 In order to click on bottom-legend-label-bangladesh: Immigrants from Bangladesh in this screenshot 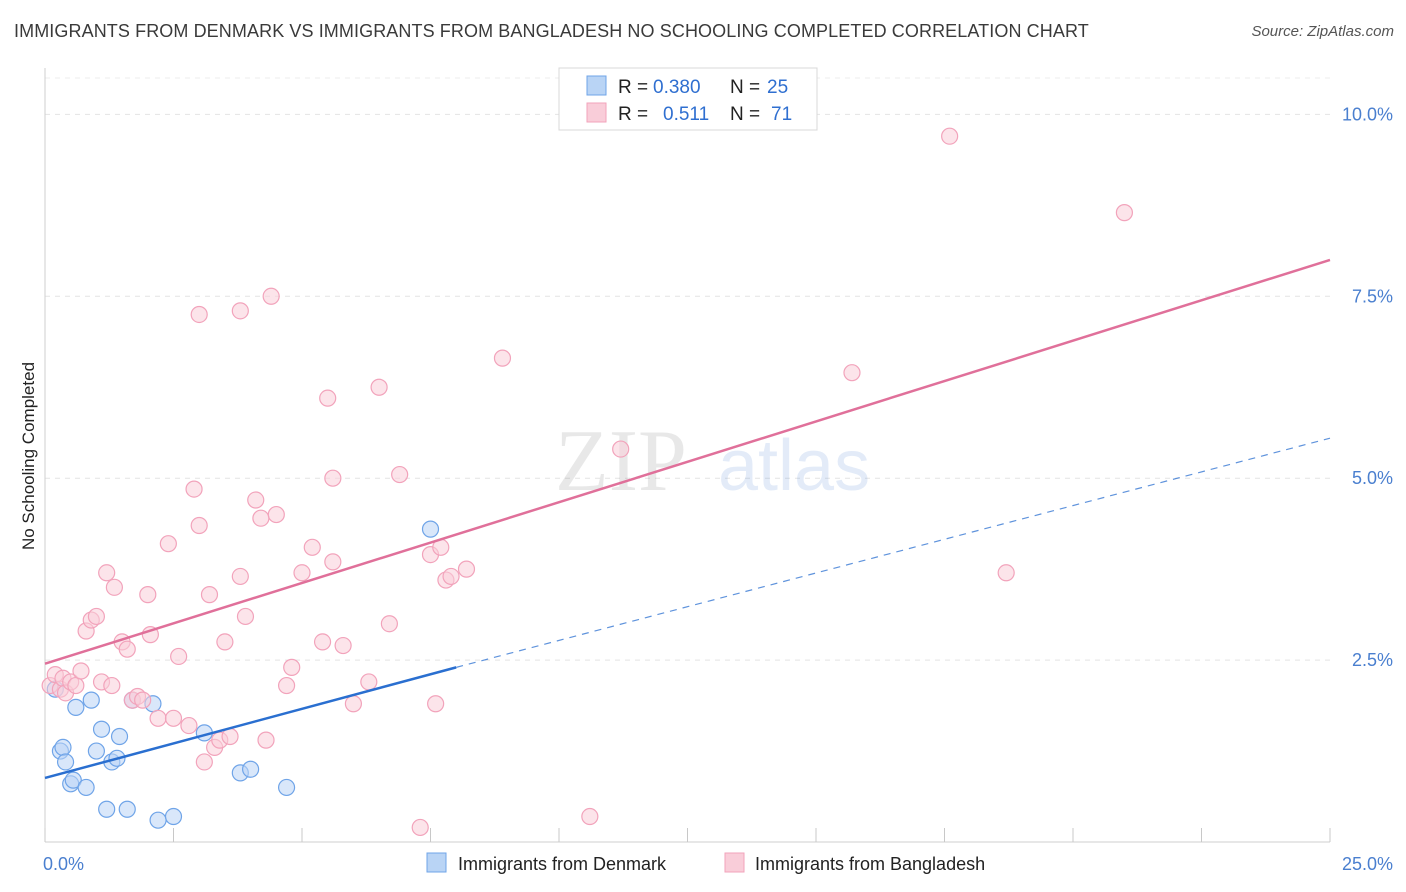, I will do `click(870, 864)`.